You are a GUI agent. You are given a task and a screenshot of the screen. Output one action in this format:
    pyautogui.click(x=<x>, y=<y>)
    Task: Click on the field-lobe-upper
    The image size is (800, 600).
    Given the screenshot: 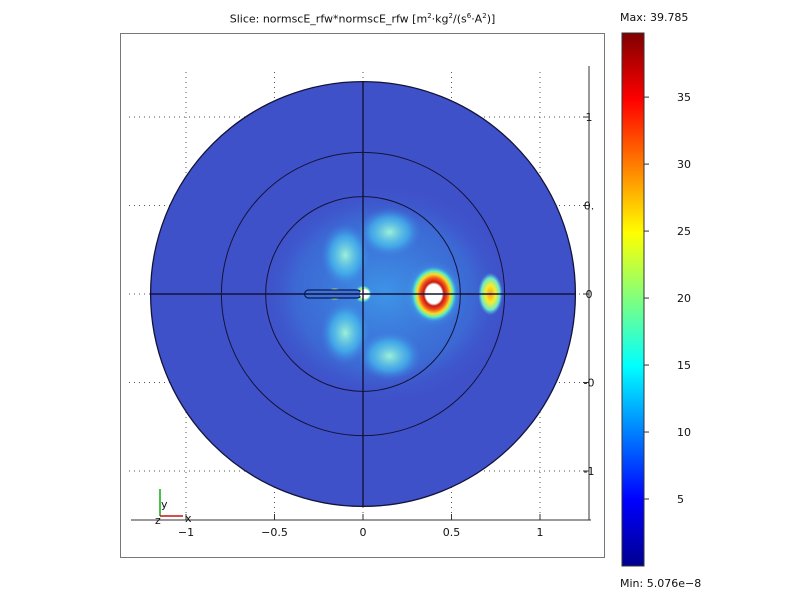 What is the action you would take?
    pyautogui.click(x=389, y=232)
    